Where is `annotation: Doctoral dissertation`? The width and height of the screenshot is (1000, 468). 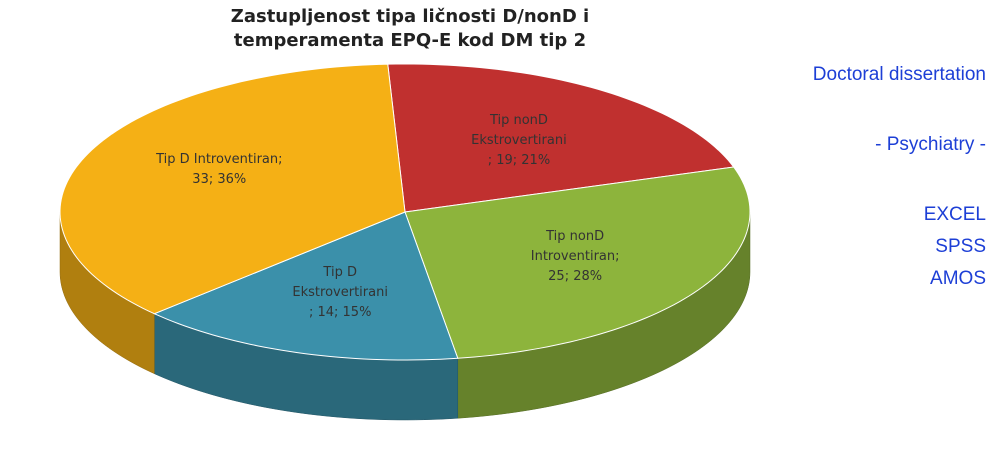
annotation: Doctoral dissertation is located at coordinates (899, 74).